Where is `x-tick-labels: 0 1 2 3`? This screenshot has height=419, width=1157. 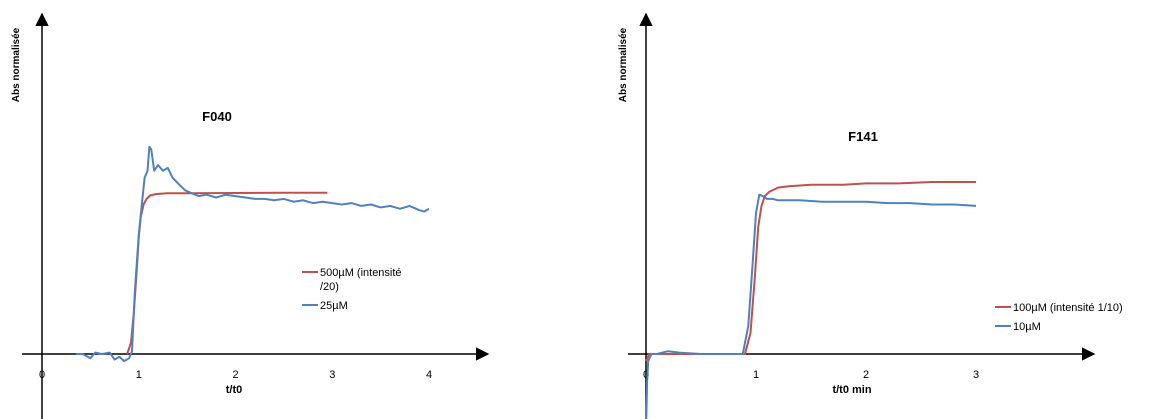
x-tick-labels: 0 1 2 3 is located at coordinates (811, 375).